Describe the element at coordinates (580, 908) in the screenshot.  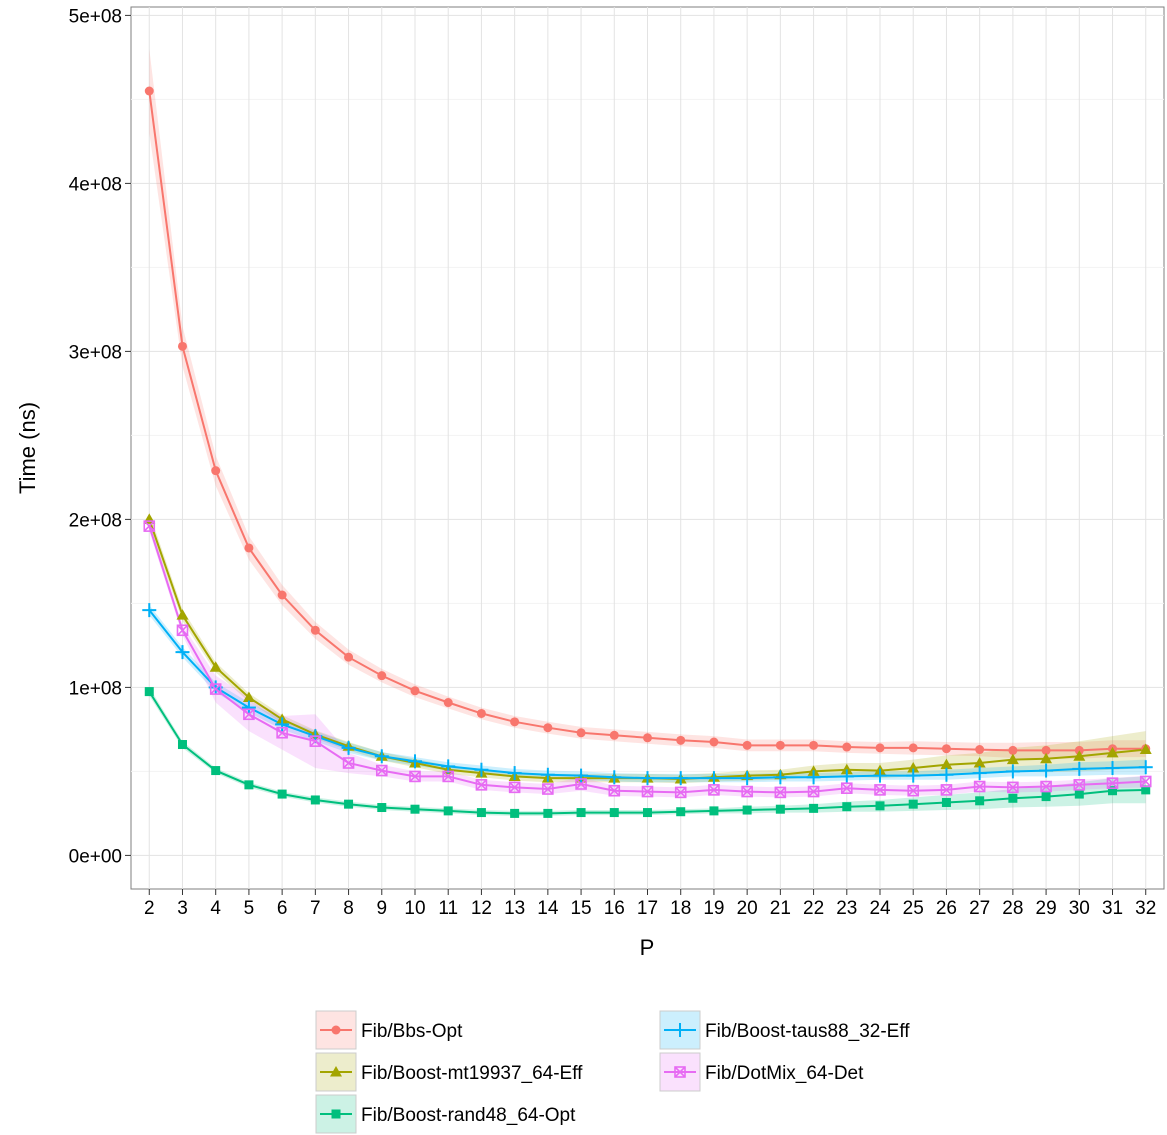
I see `x-tick-label: 15` at that location.